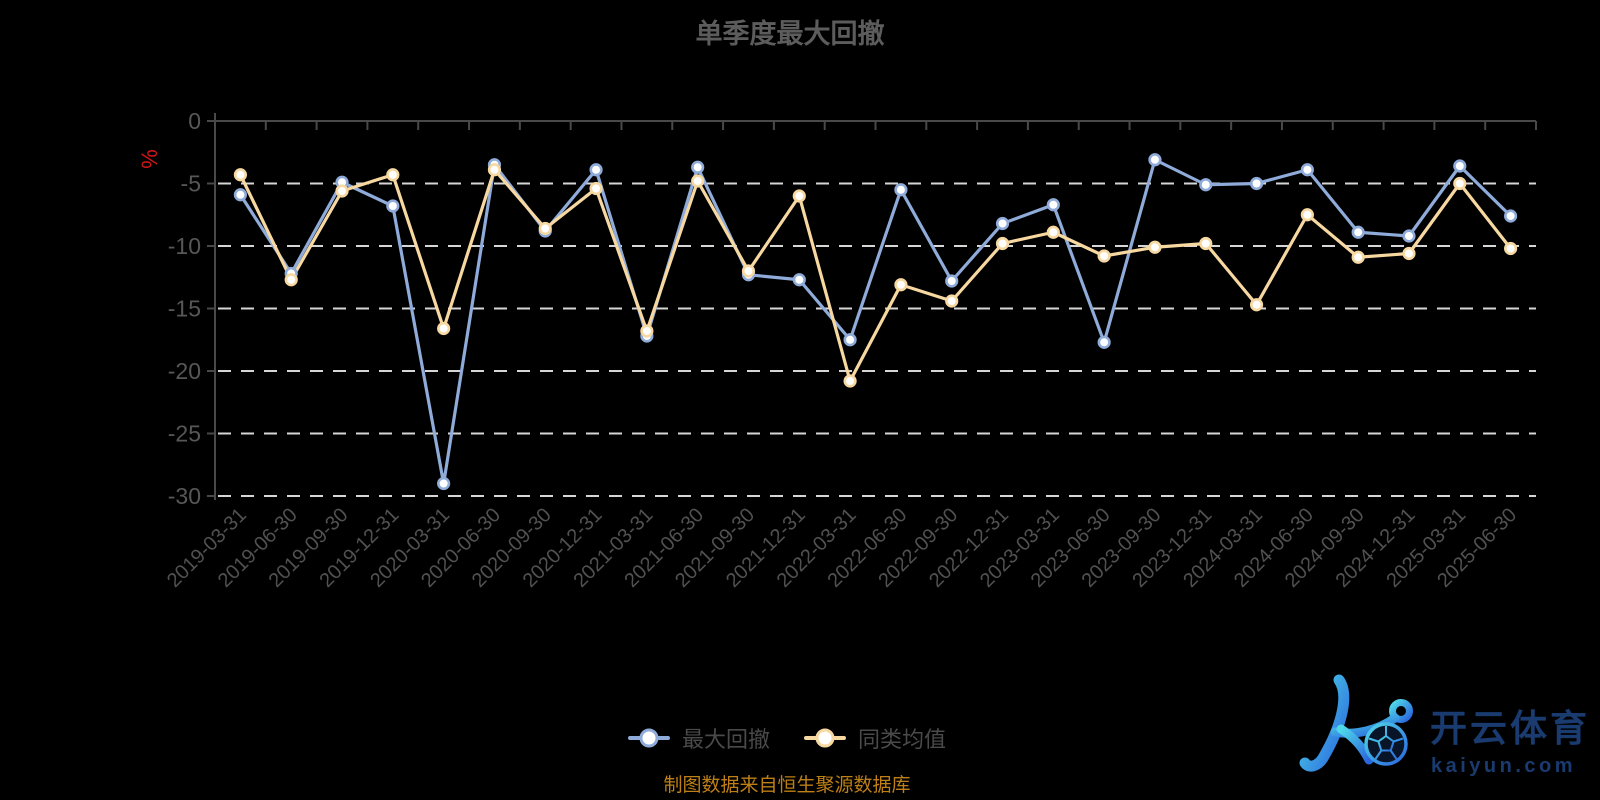  What do you see at coordinates (1503, 766) in the screenshot?
I see `brand-domain-text: kaiyun.com` at bounding box center [1503, 766].